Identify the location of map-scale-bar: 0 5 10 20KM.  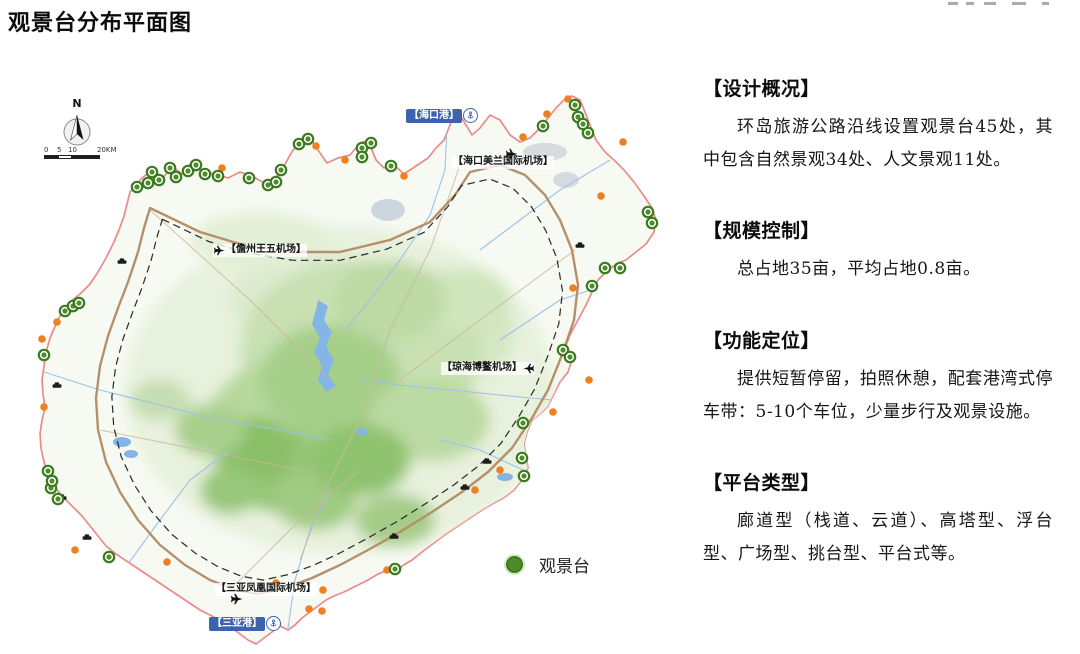
(92, 152).